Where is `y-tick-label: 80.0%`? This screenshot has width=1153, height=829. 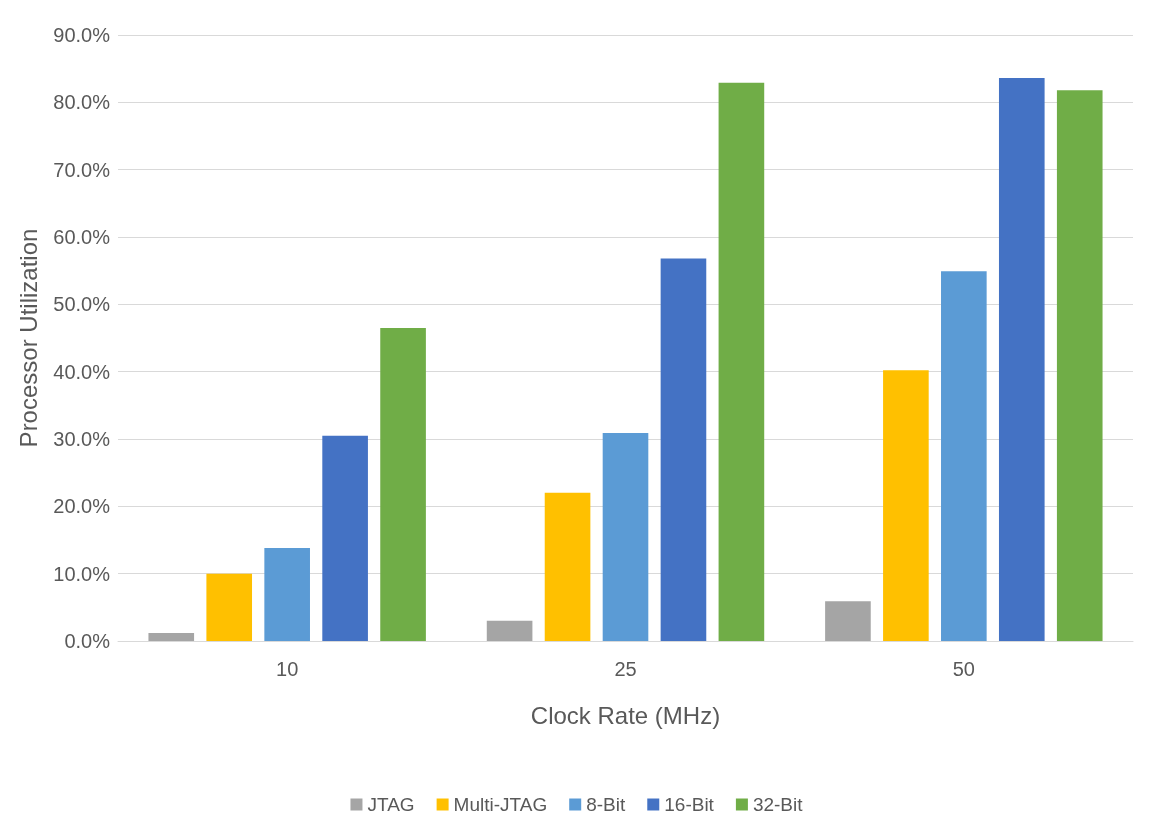 y-tick-label: 80.0% is located at coordinates (82, 102).